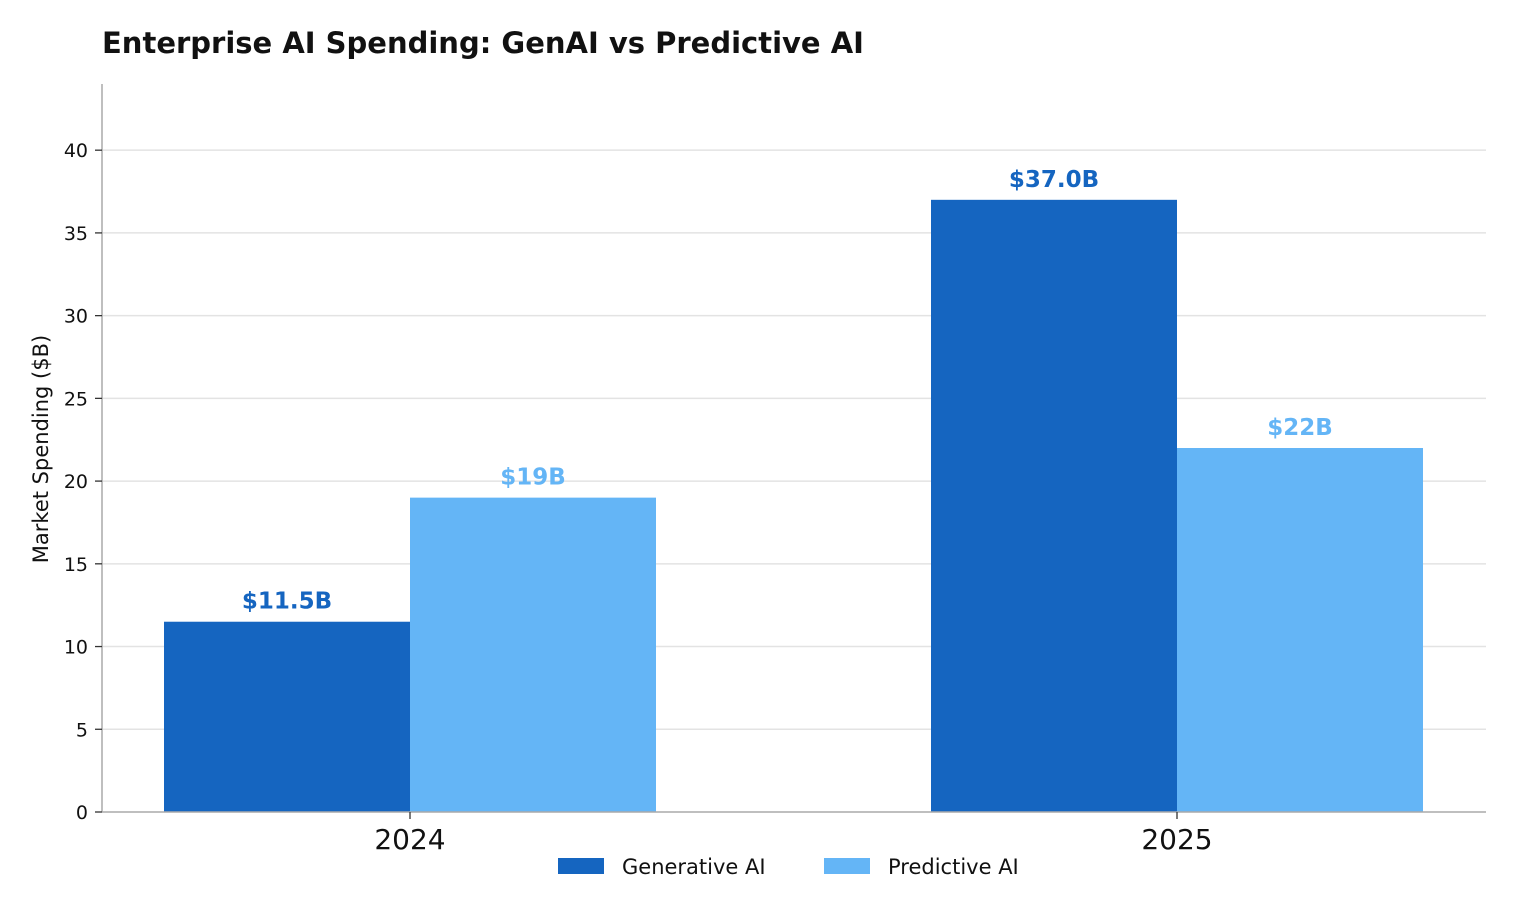 This screenshot has height=918, width=1515. Describe the element at coordinates (533, 478) in the screenshot. I see `data-label-predictive-ai-2024: $19B` at that location.